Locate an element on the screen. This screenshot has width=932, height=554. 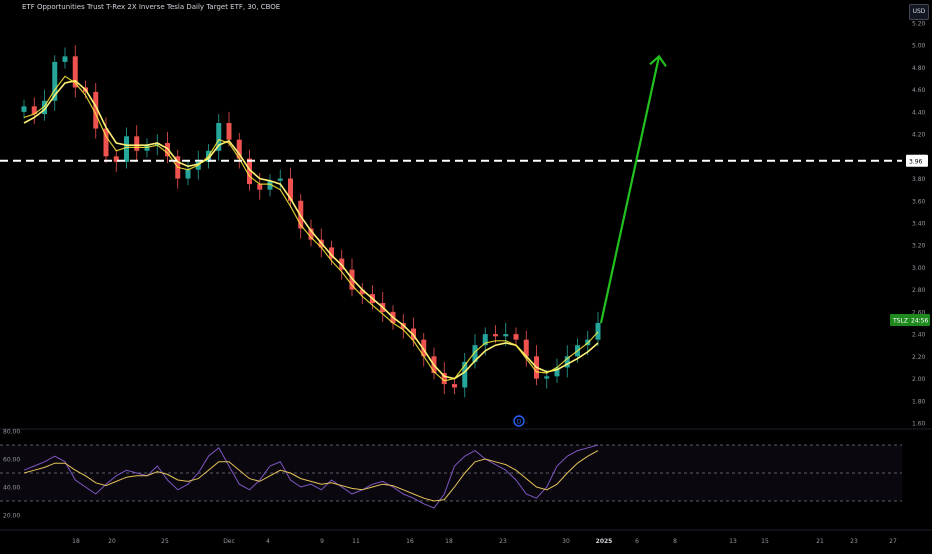
rsi-tick-label: 80.00 is located at coordinates (11, 432).